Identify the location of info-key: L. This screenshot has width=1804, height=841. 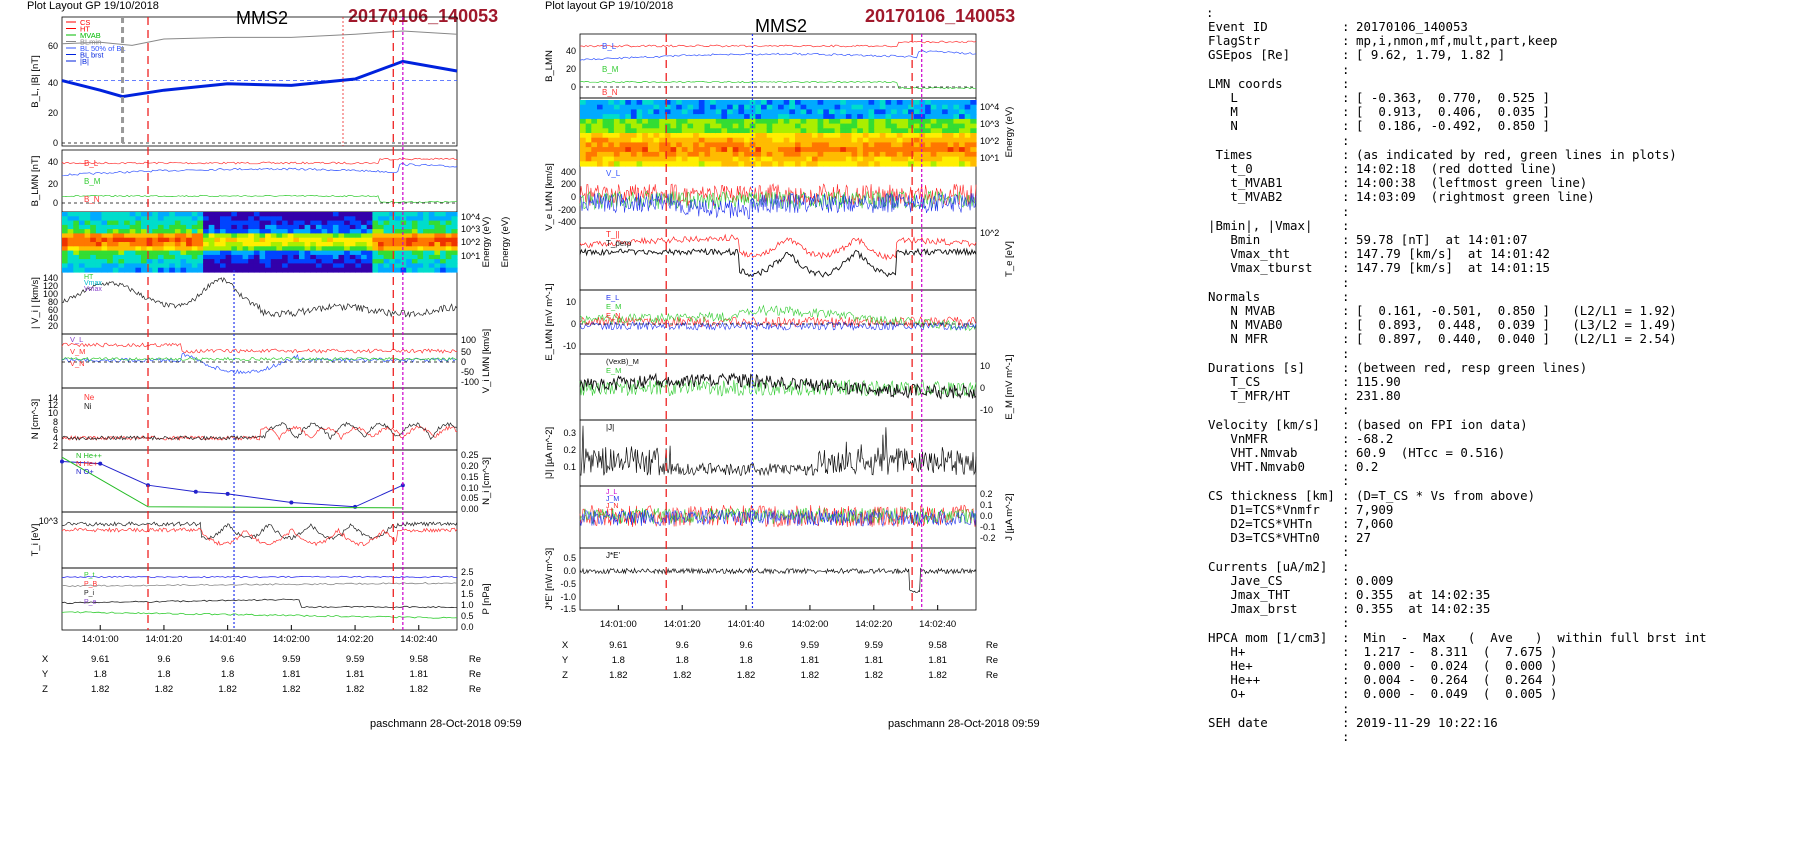
(1223, 97).